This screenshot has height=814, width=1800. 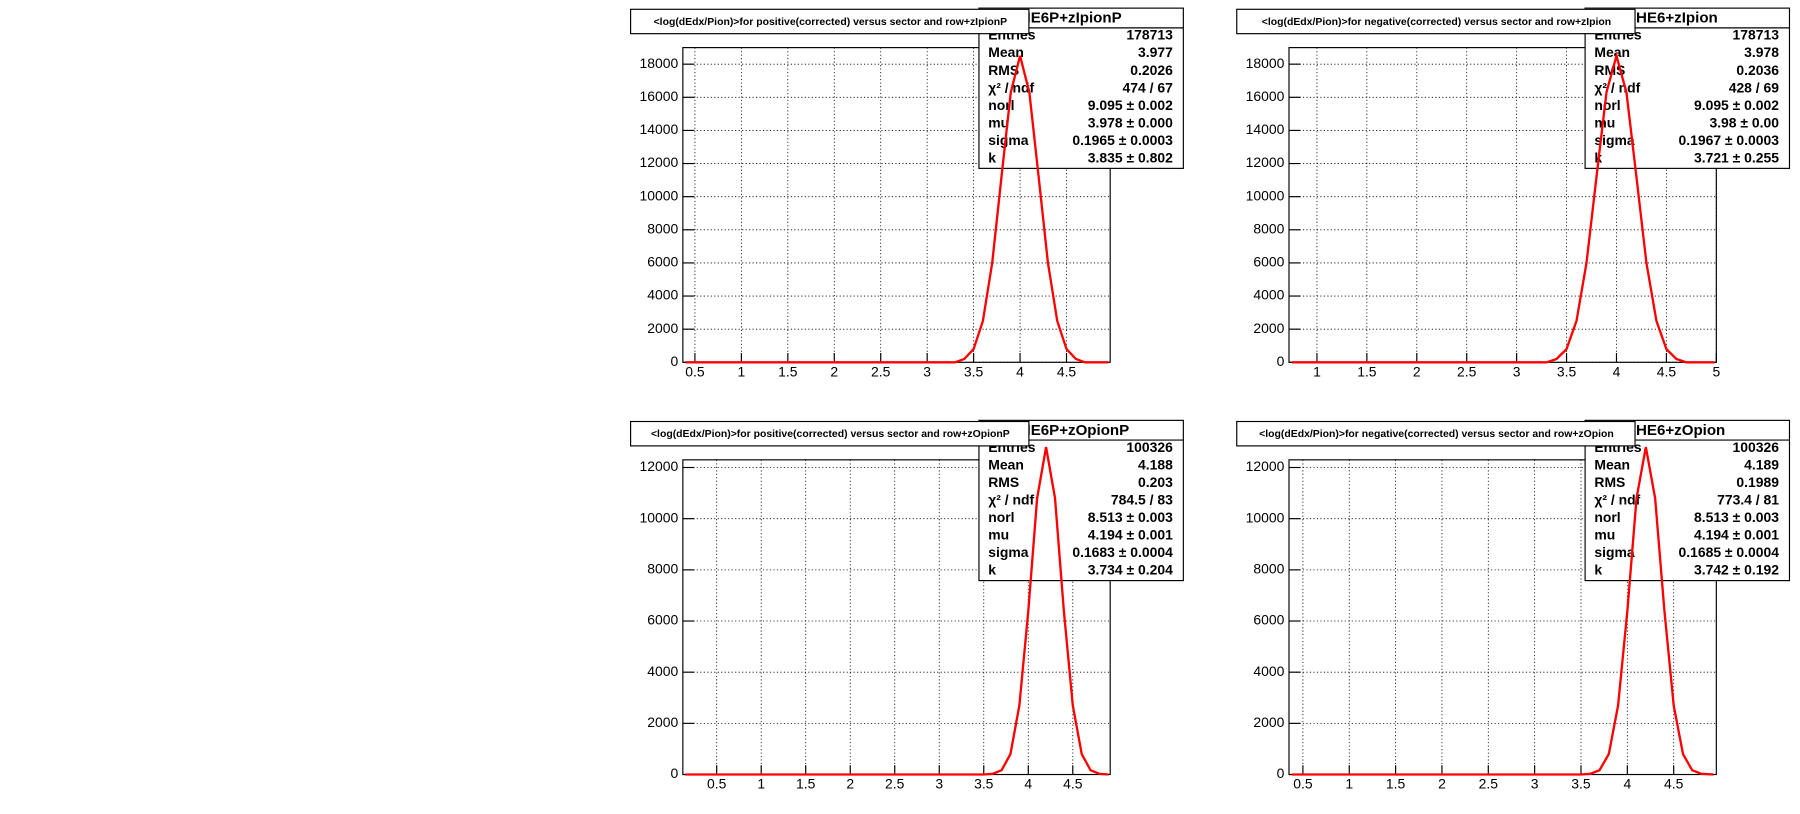 I want to click on stats-value: 3.835 ± 0.802, so click(x=1130, y=157).